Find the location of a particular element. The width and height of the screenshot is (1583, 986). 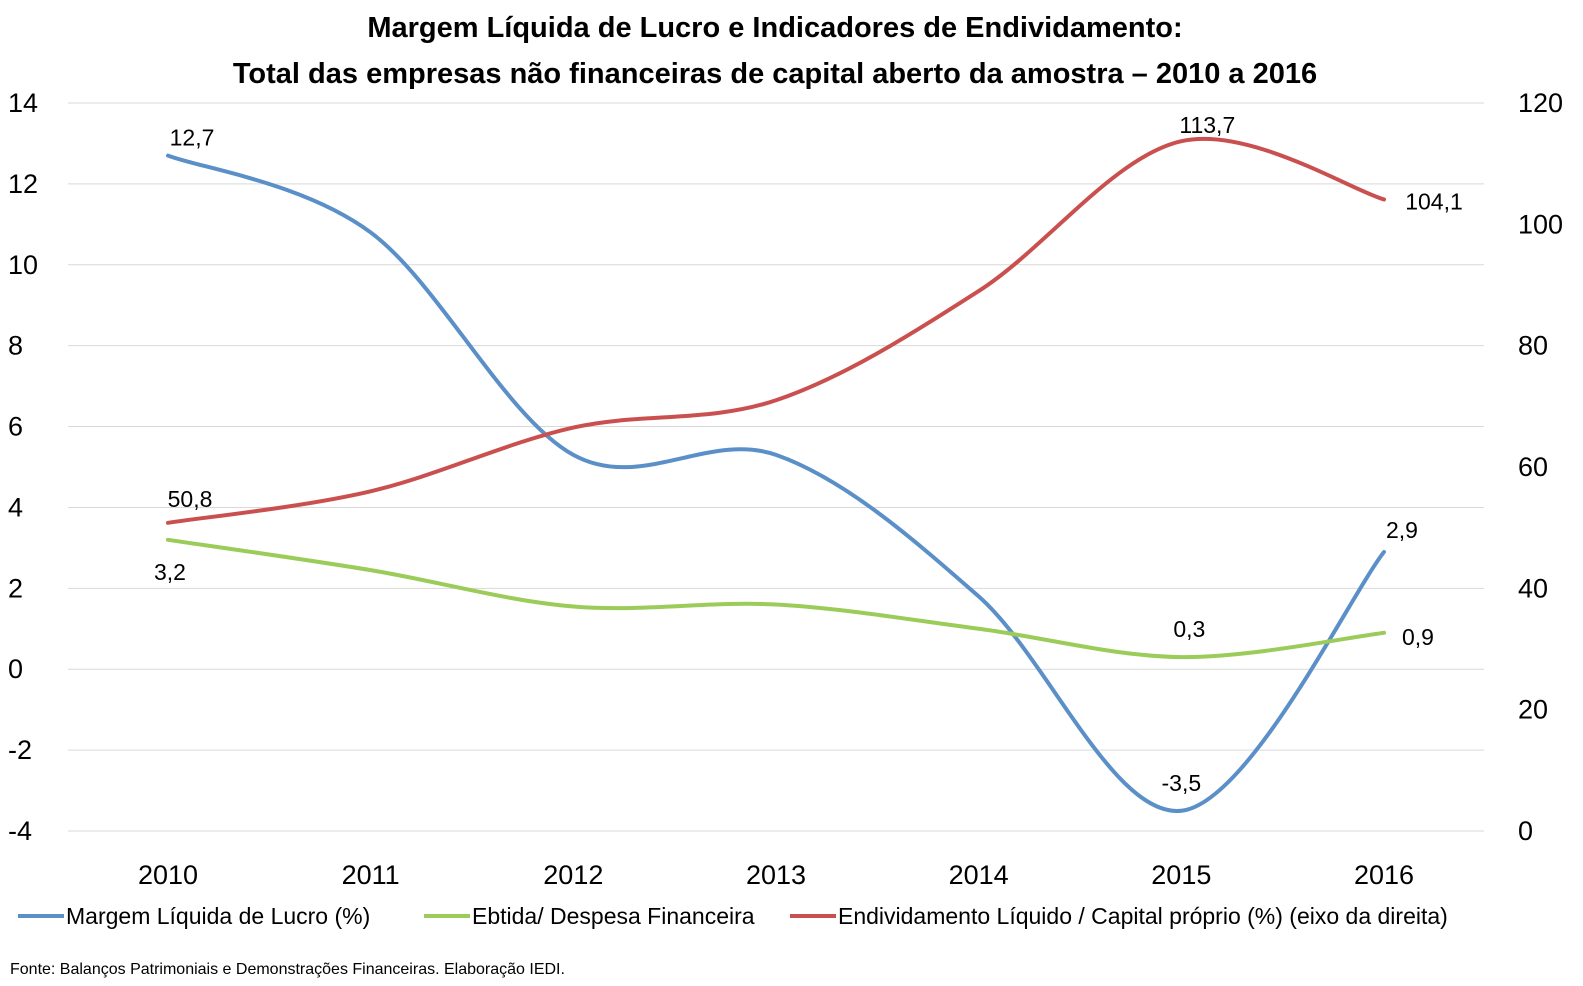

left-axis-tick-label: 4 is located at coordinates (15, 507).